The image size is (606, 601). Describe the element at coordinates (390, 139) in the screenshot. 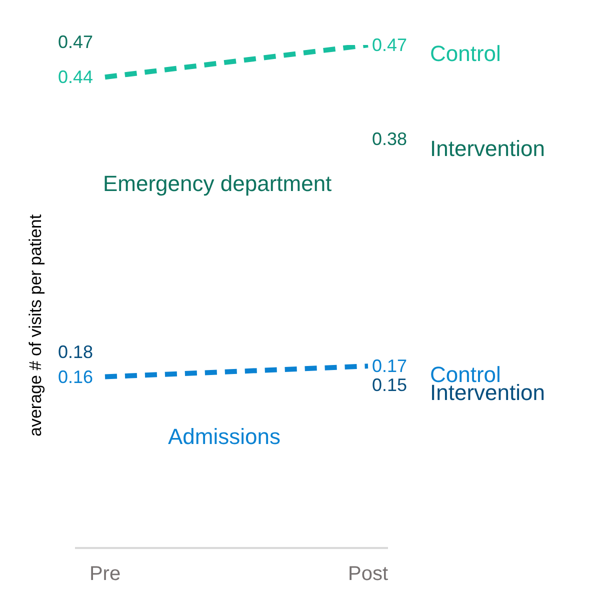

I see `annotation: 0.38` at that location.